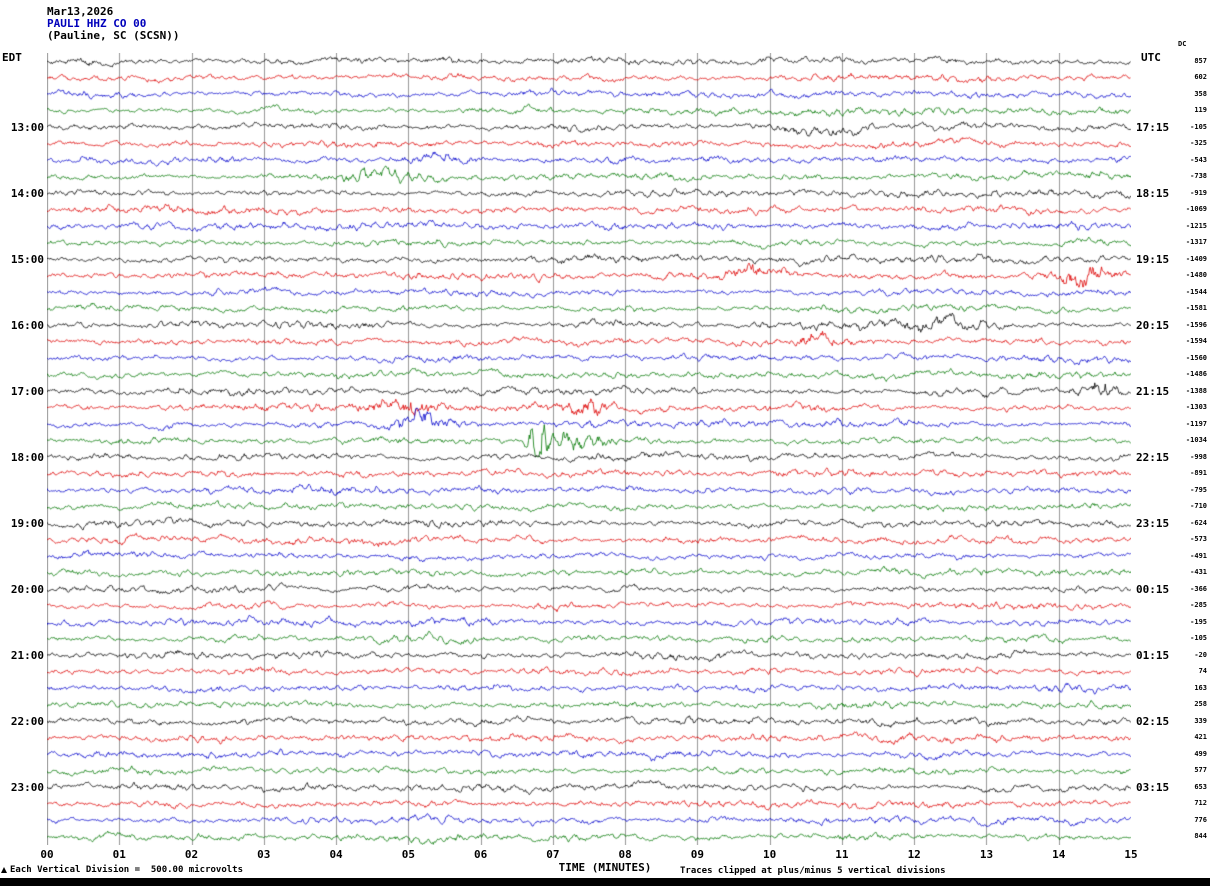  Describe the element at coordinates (1196, 258) in the screenshot. I see `dc-value: -1409` at that location.